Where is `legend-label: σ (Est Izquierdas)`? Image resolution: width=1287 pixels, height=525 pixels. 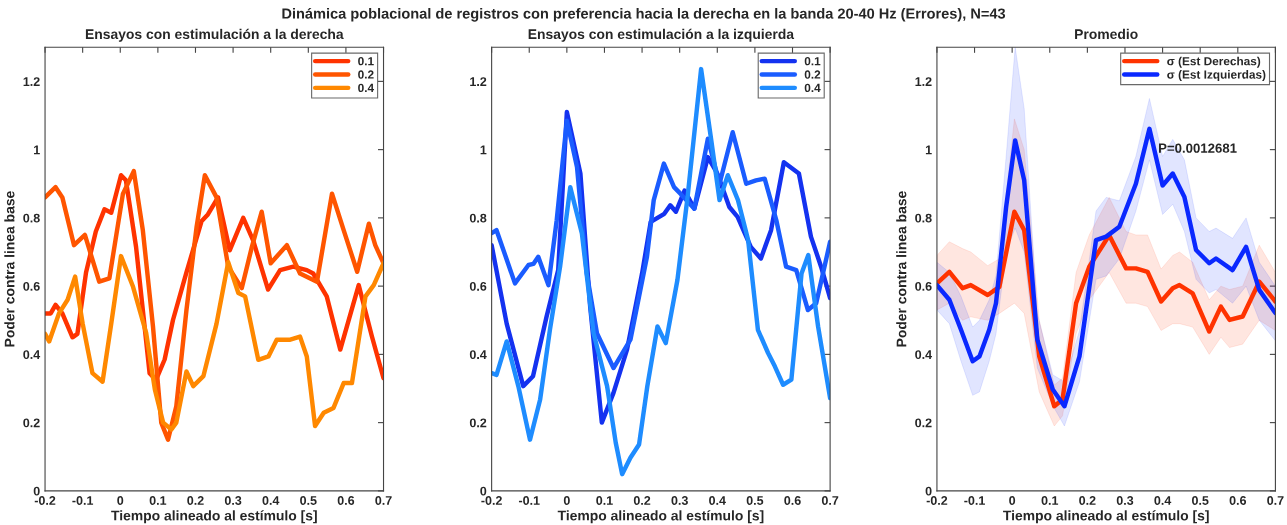 legend-label: σ (Est Izquierdas) is located at coordinates (1216, 76).